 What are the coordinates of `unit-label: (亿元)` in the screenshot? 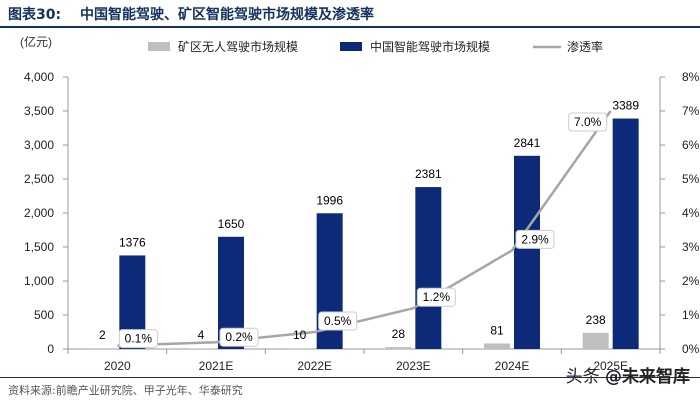 It's located at (36, 41).